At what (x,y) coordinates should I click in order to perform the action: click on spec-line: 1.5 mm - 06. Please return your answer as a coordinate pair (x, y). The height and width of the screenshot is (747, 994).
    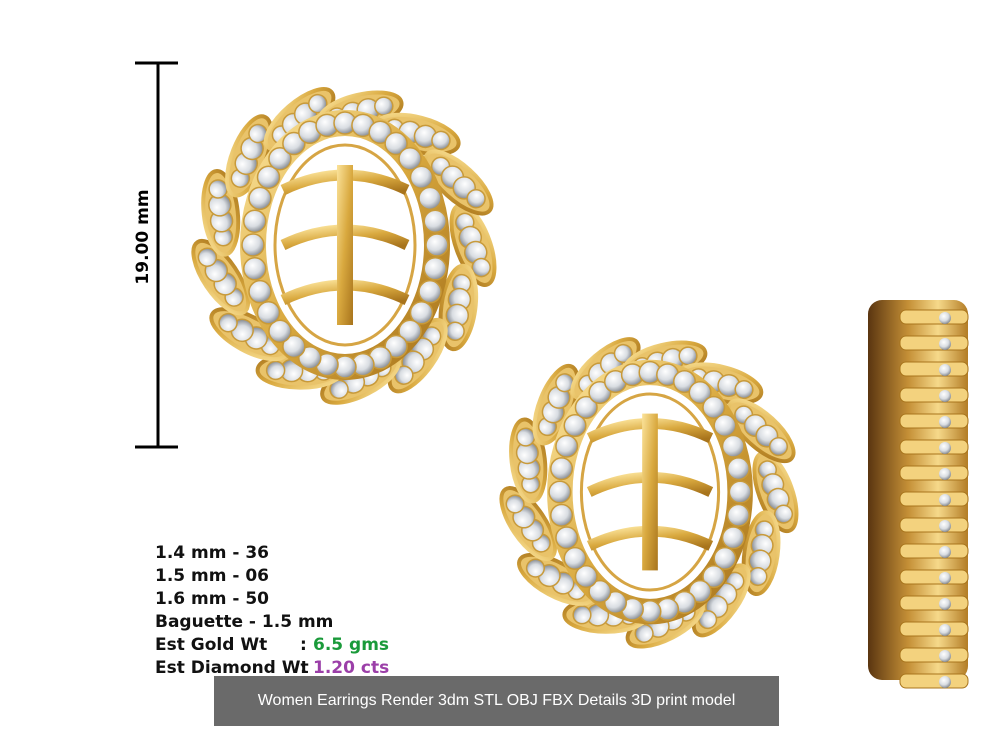
    Looking at the image, I should click on (212, 576).